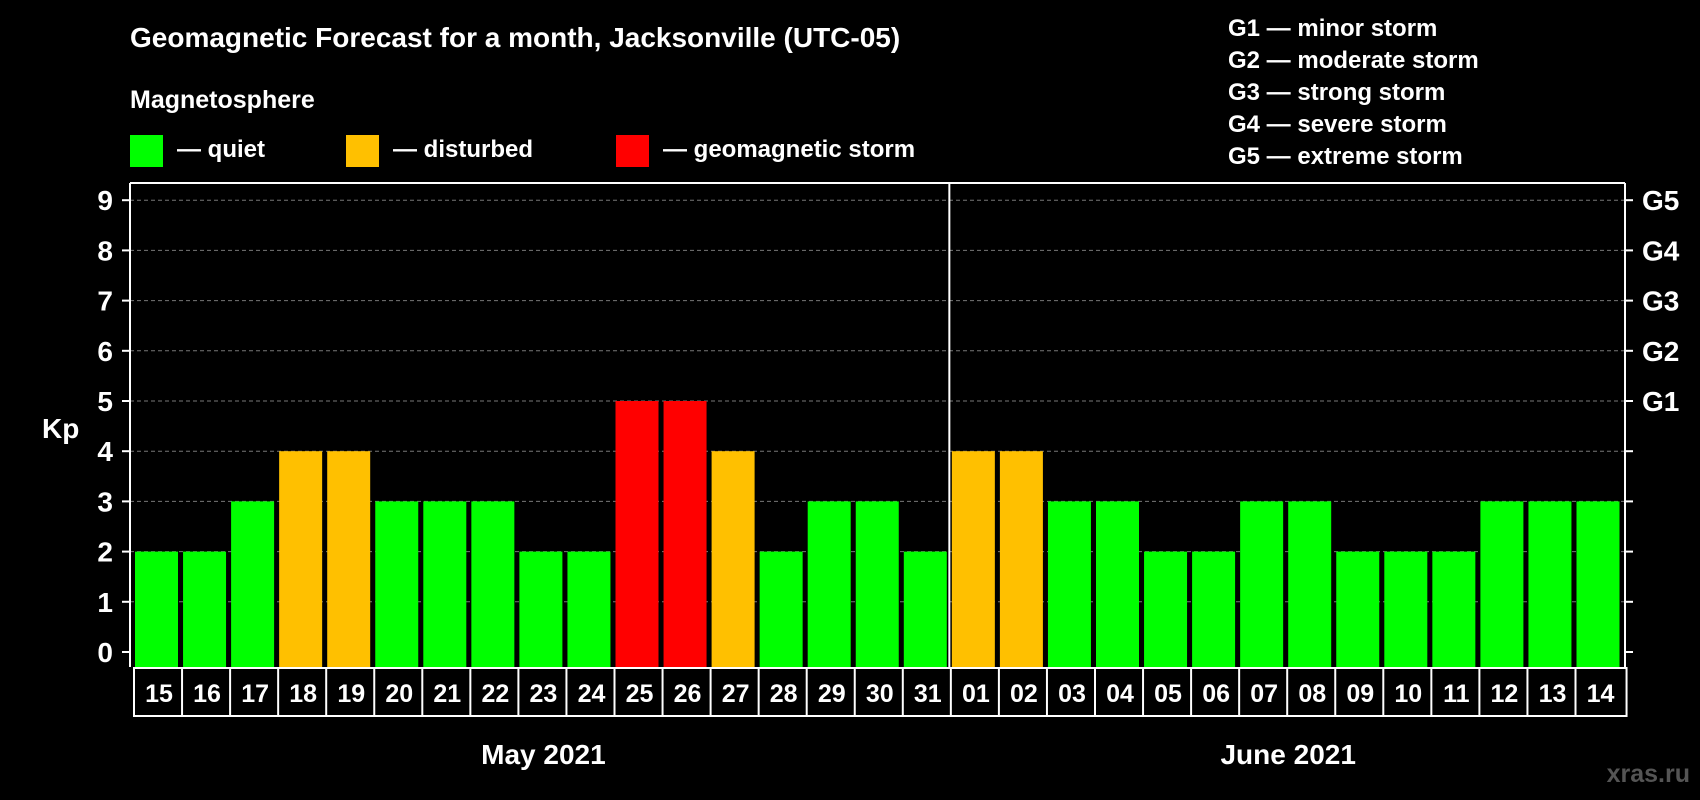 This screenshot has width=1700, height=800. What do you see at coordinates (105, 401) in the screenshot?
I see `y-tick-label: 5` at bounding box center [105, 401].